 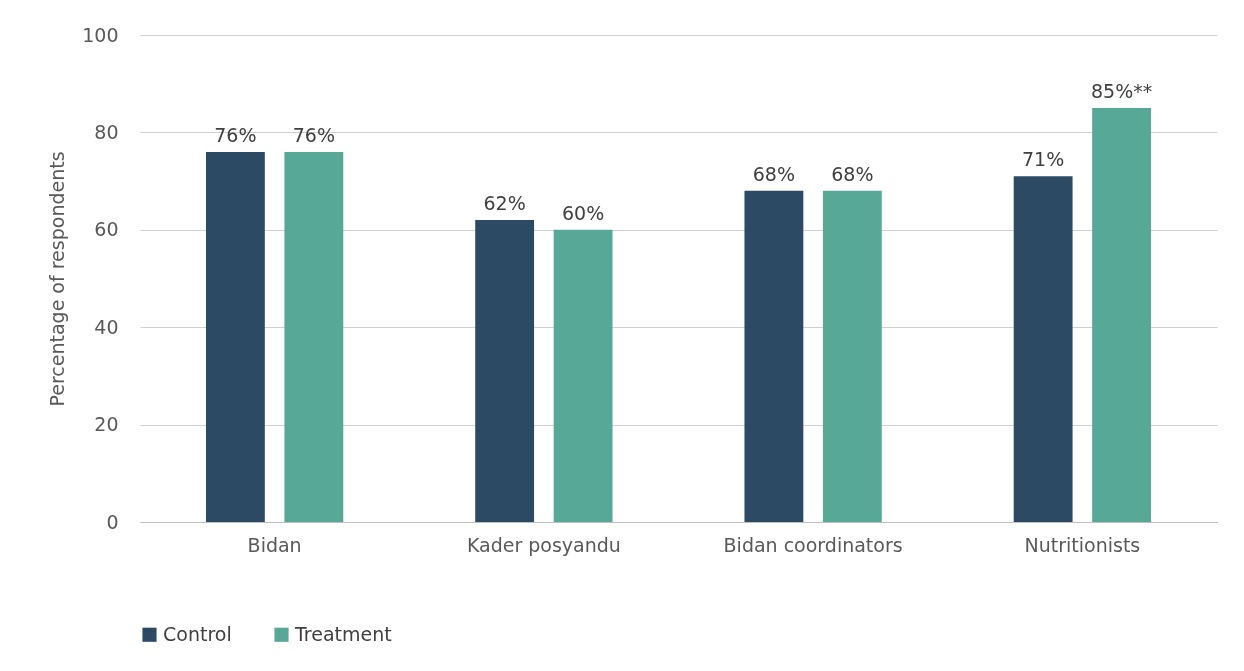 What do you see at coordinates (197, 633) in the screenshot?
I see `legend-label: Control` at bounding box center [197, 633].